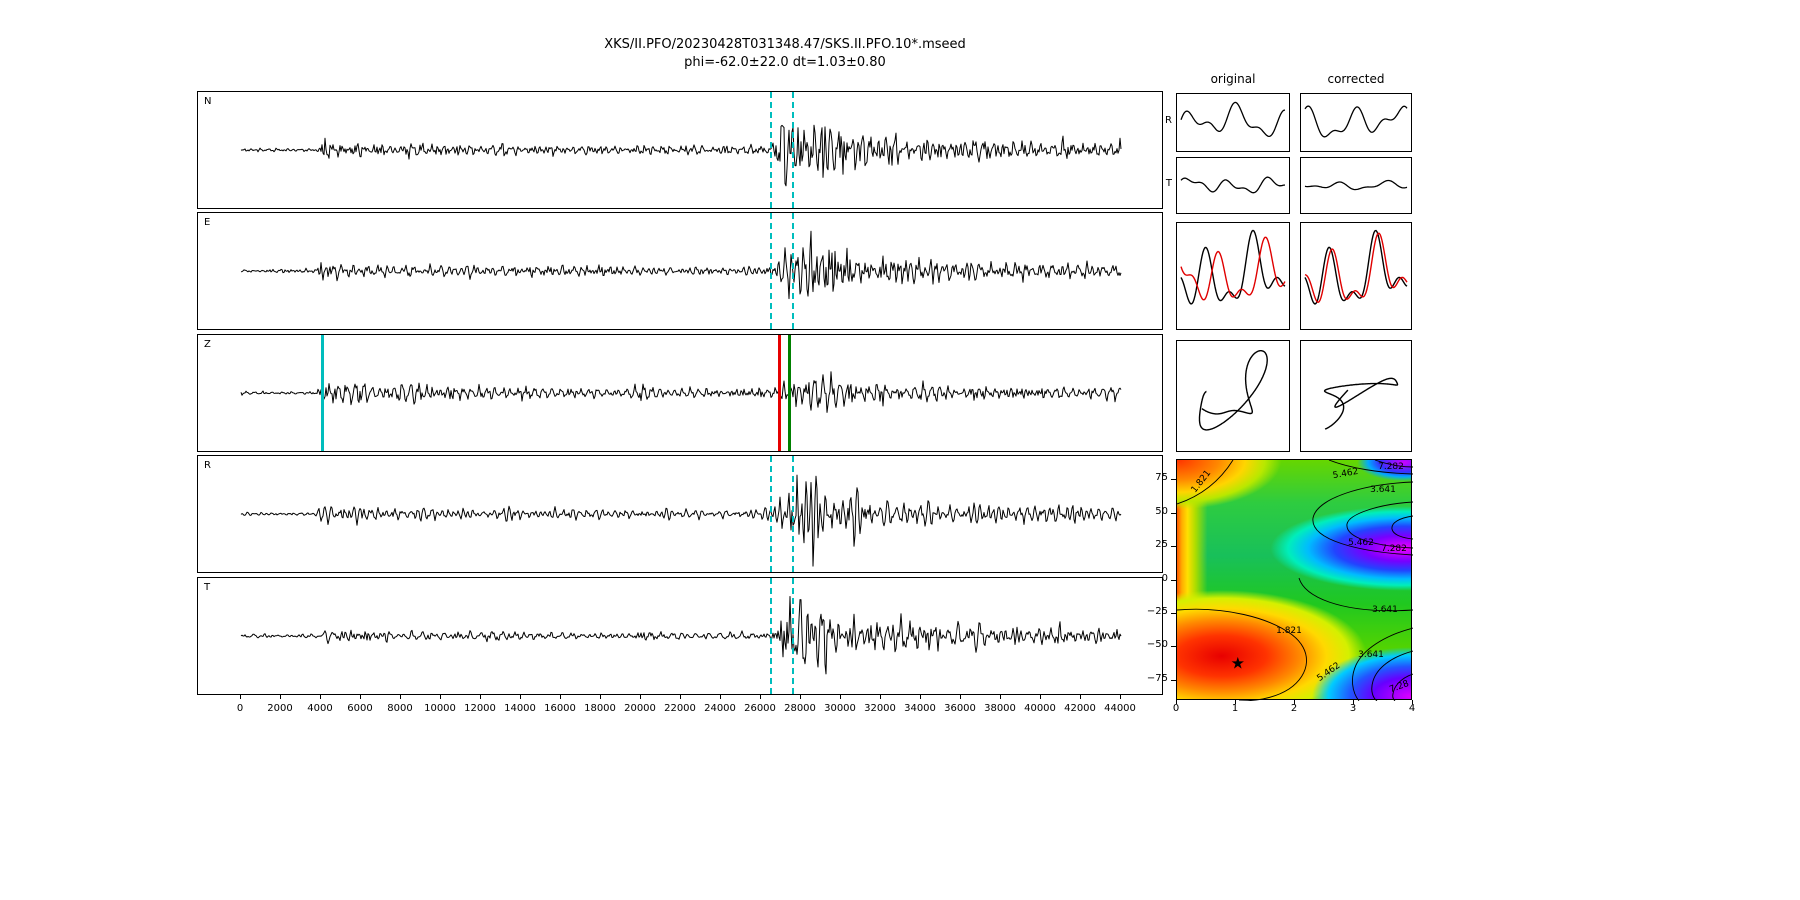  I want to click on x-tick-label: 30000, so click(840, 708).